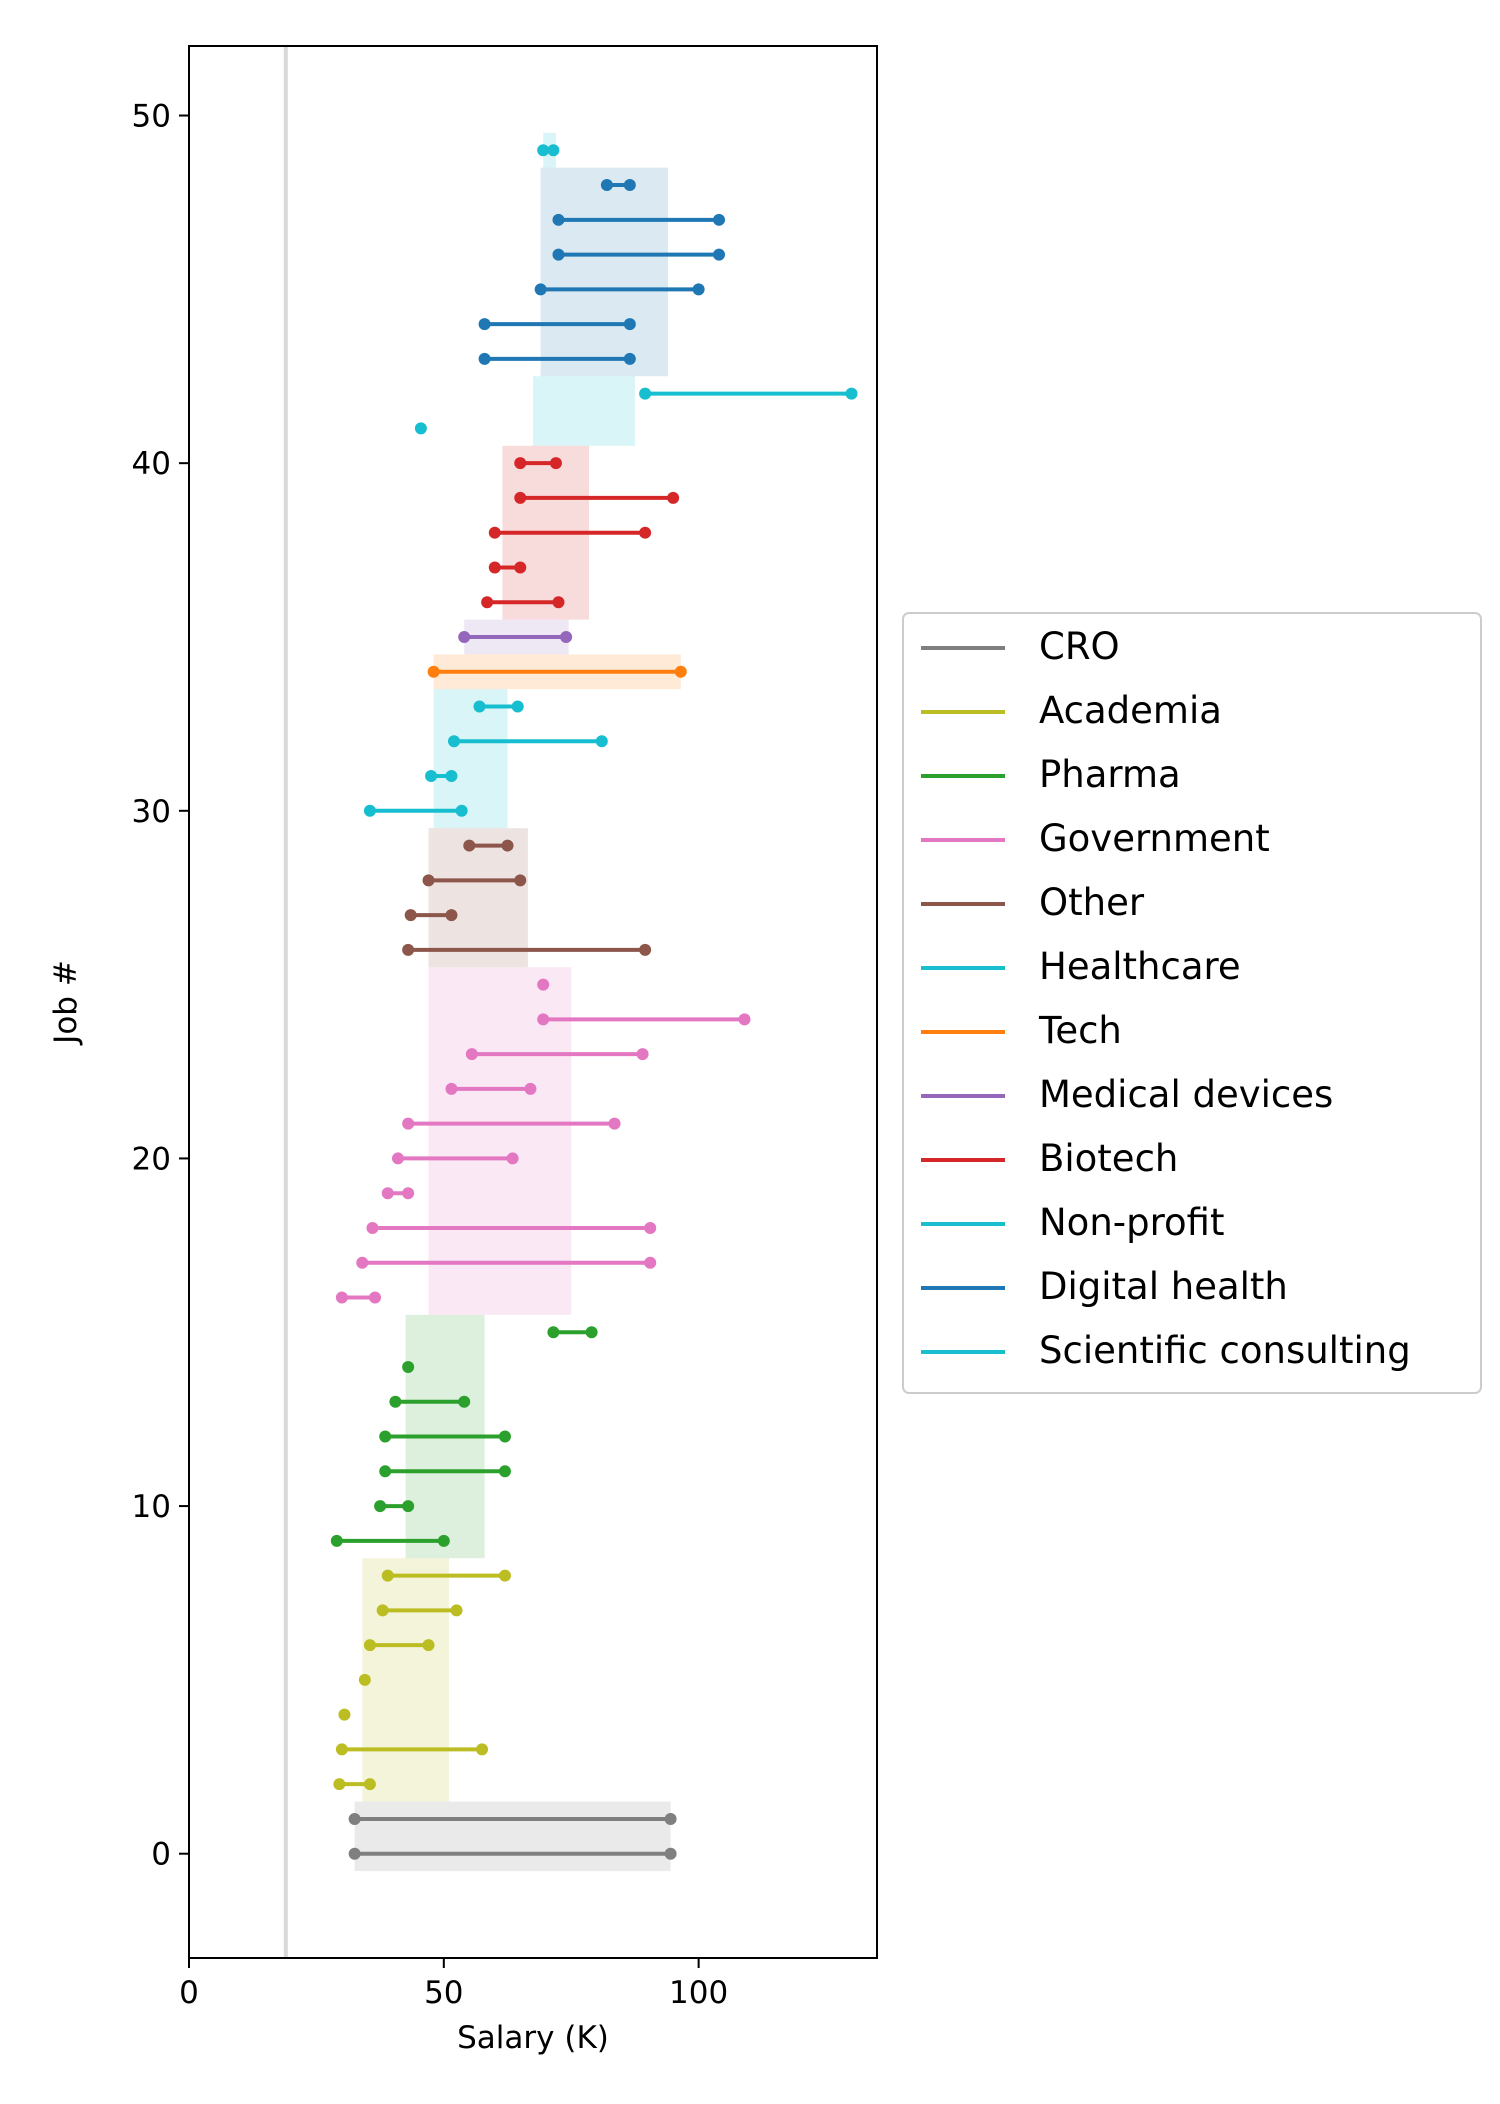  What do you see at coordinates (500, 1141) in the screenshot?
I see `band-government` at bounding box center [500, 1141].